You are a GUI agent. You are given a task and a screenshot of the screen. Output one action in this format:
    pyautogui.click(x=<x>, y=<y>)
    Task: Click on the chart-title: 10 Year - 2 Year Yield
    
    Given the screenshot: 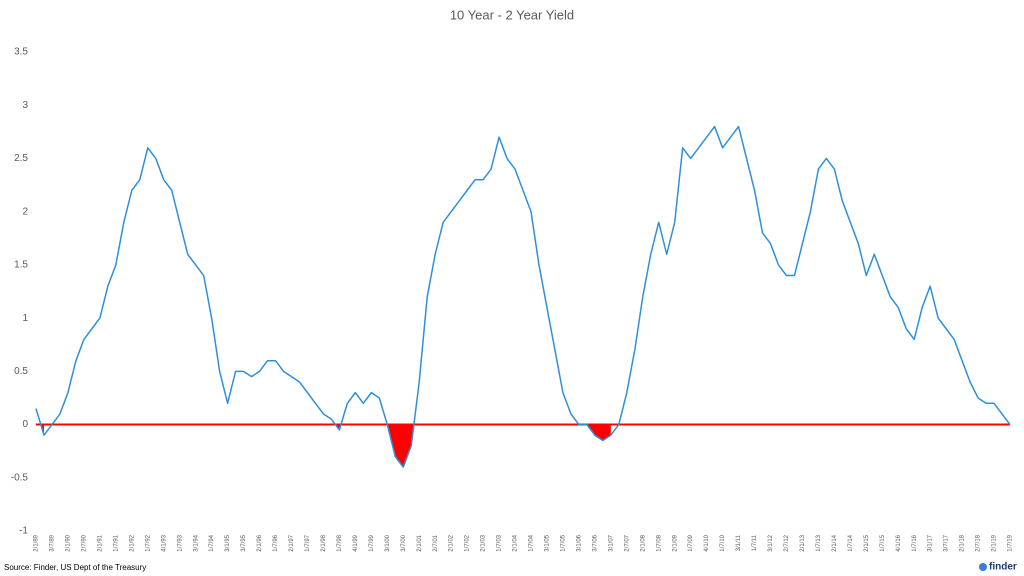 What is the action you would take?
    pyautogui.click(x=512, y=14)
    